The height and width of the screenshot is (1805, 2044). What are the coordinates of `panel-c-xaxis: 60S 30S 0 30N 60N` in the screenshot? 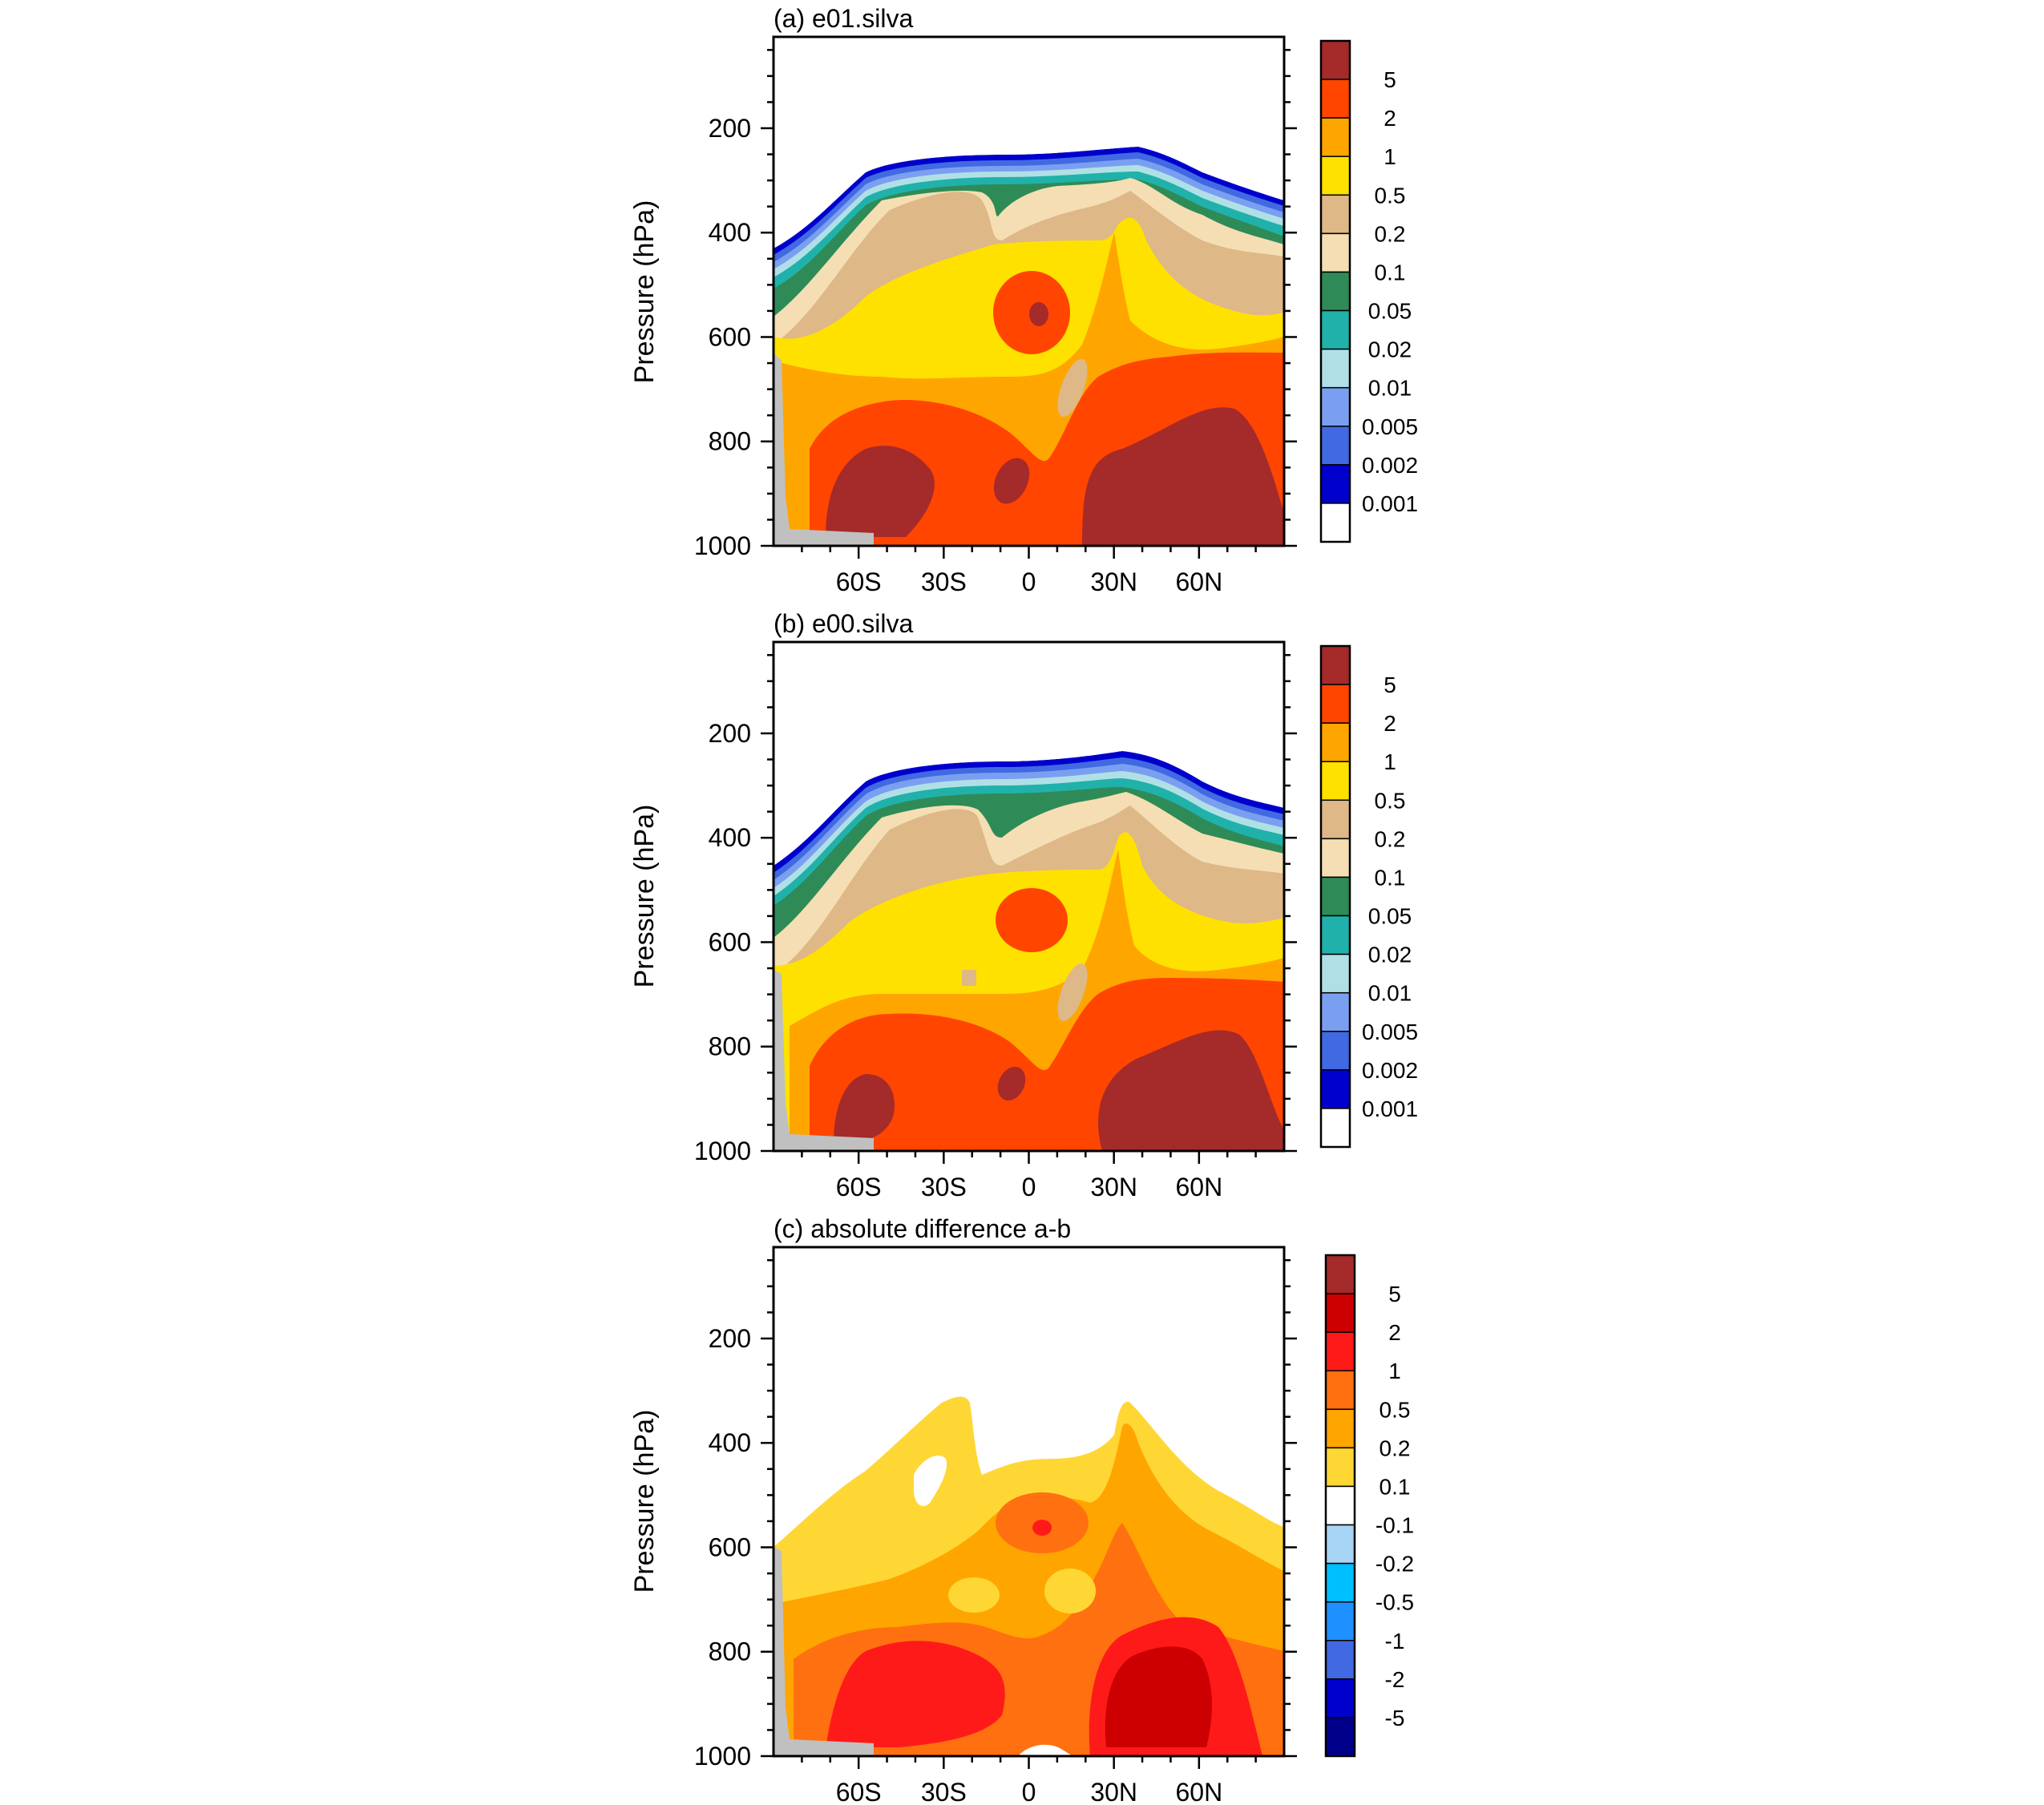 It's located at (1029, 1780).